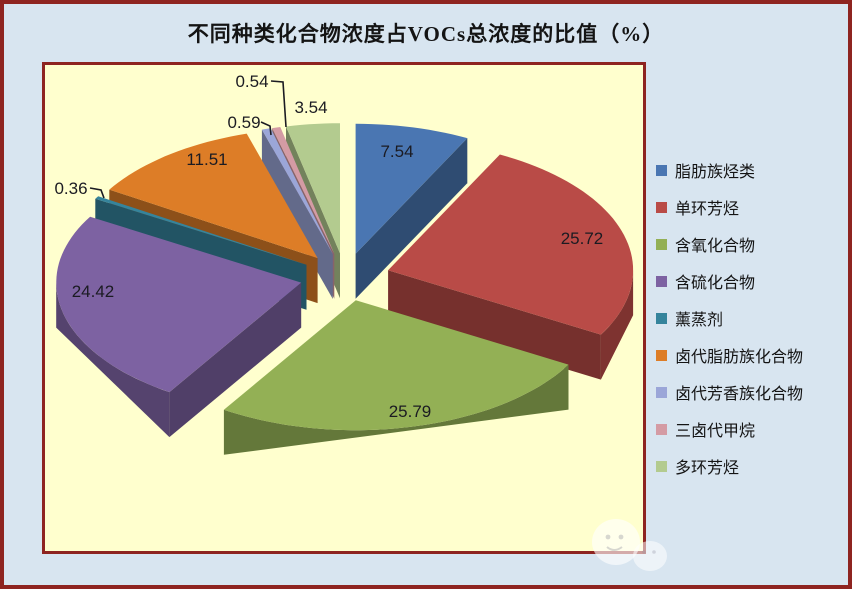 The height and width of the screenshot is (589, 852). What do you see at coordinates (251, 81) in the screenshot?
I see `data-label-7: 0.54` at bounding box center [251, 81].